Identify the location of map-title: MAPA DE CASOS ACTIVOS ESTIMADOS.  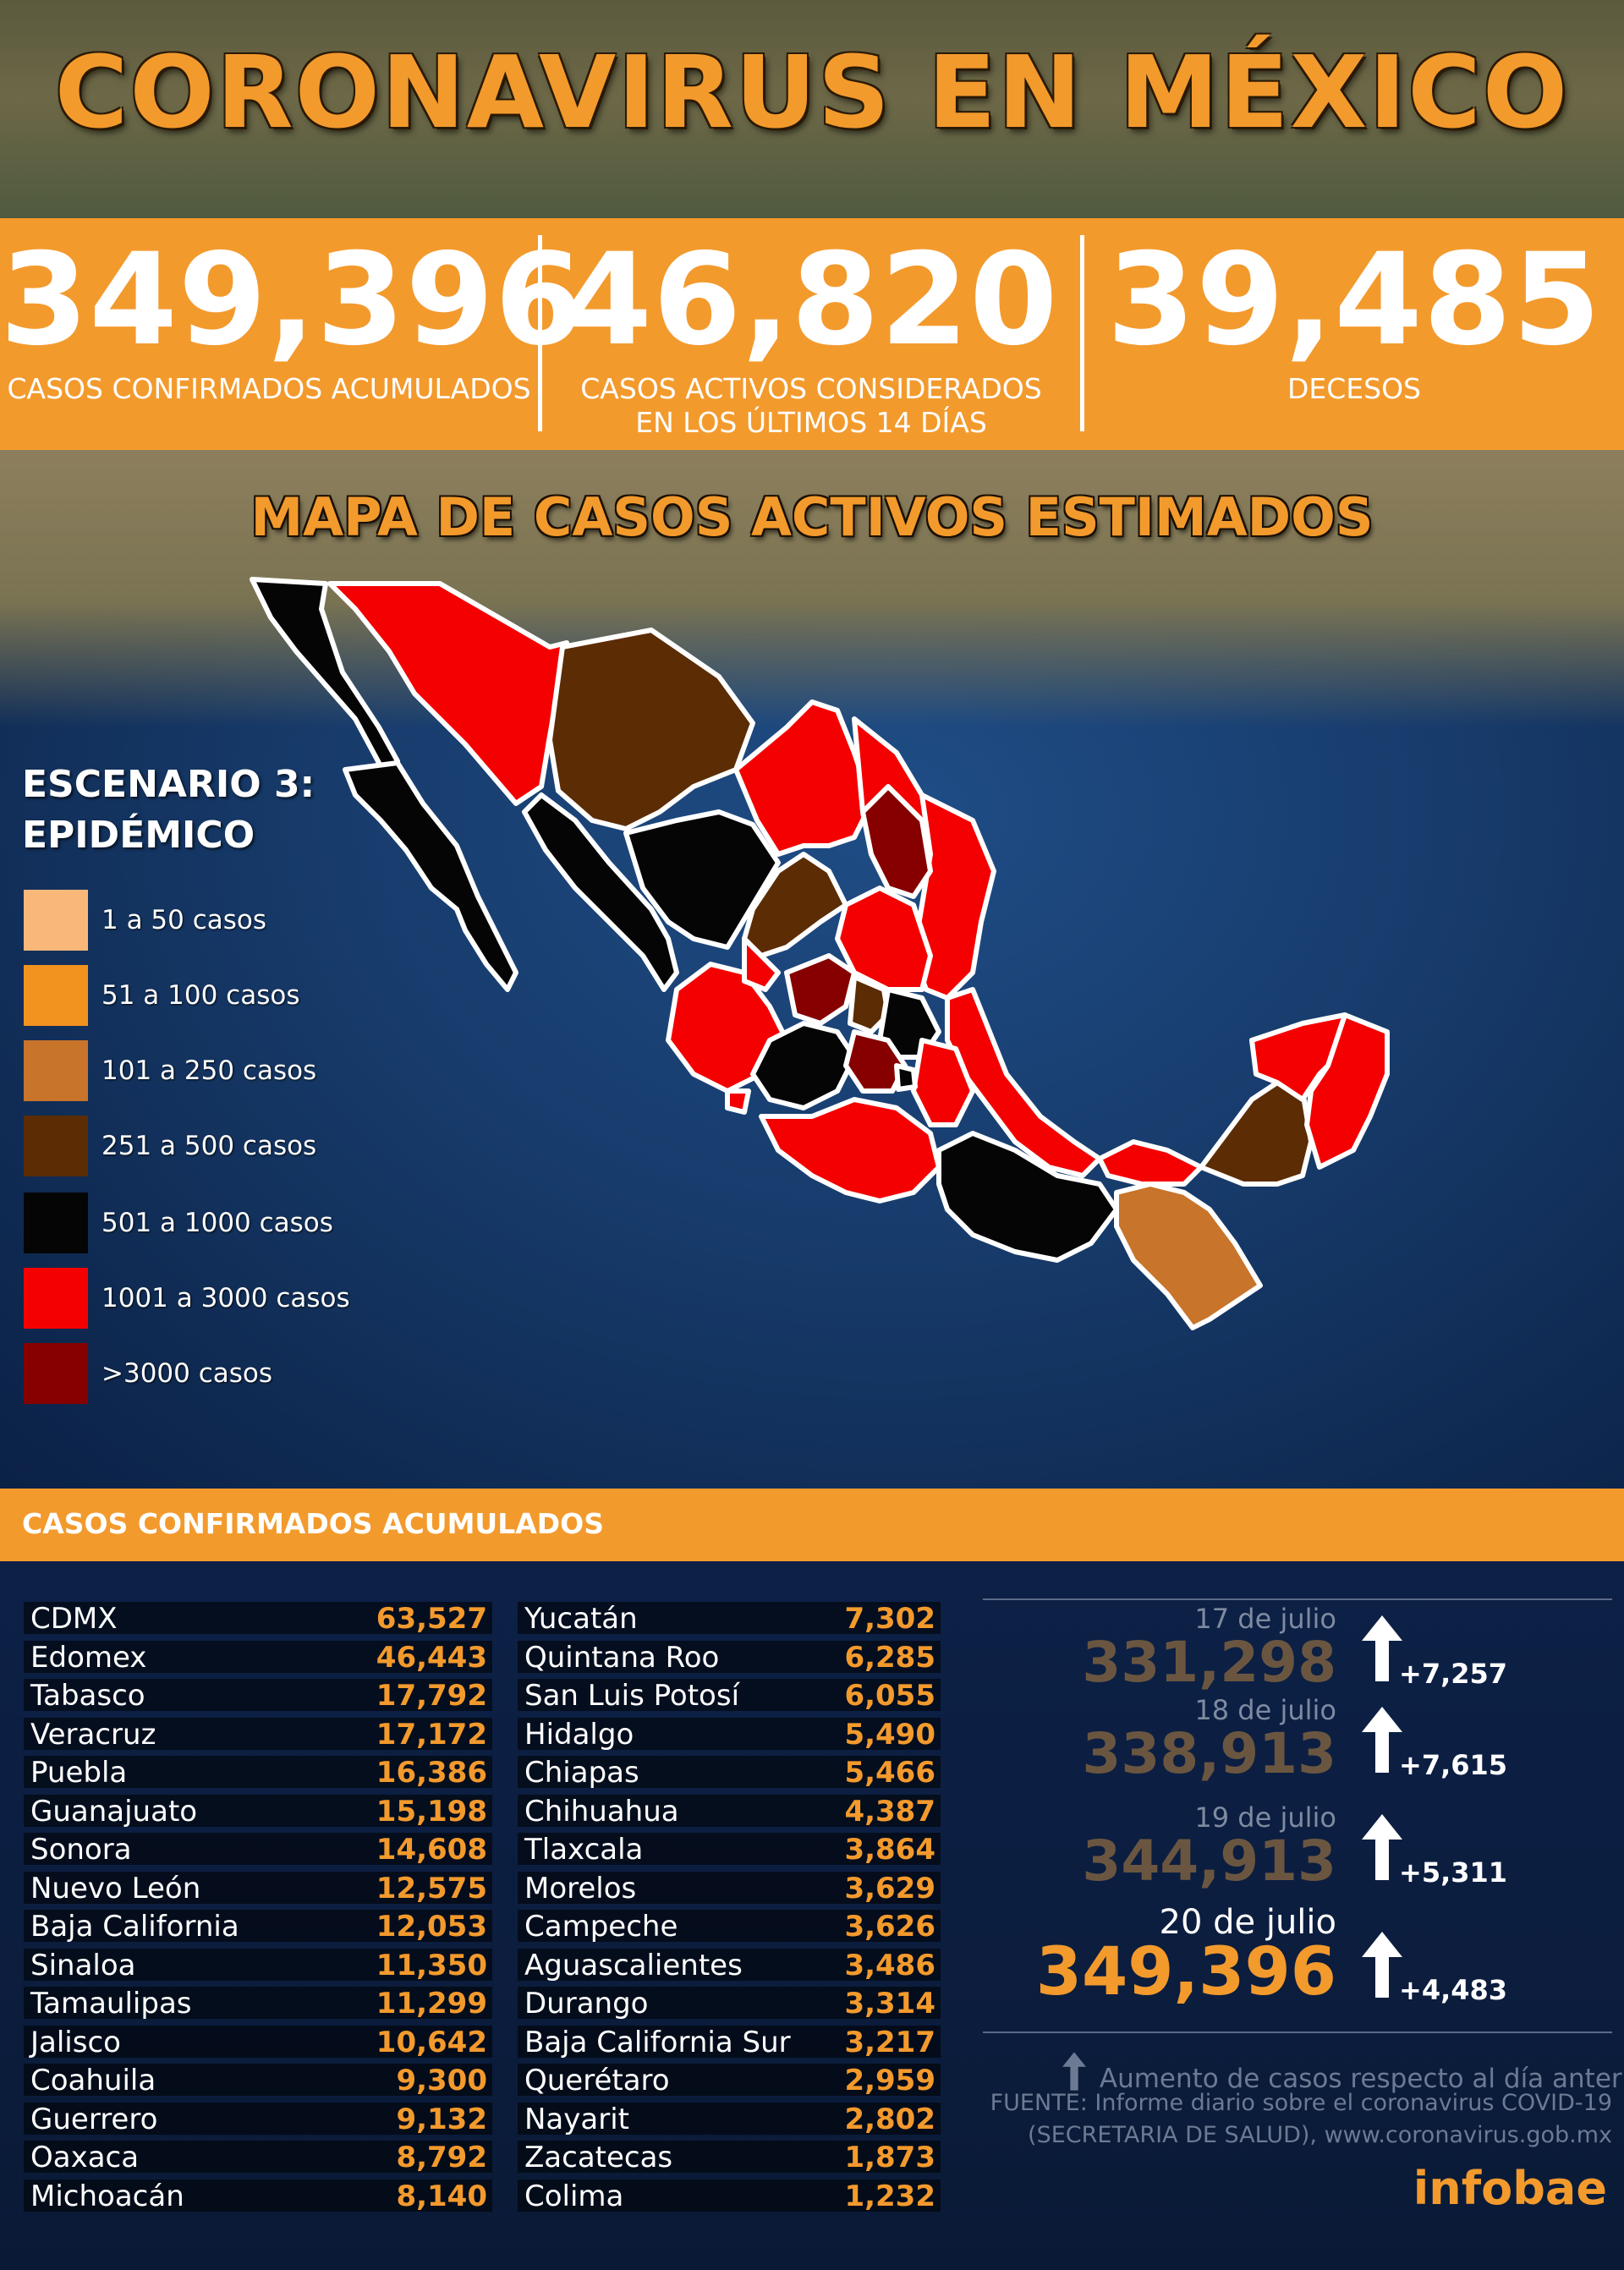
(812, 517).